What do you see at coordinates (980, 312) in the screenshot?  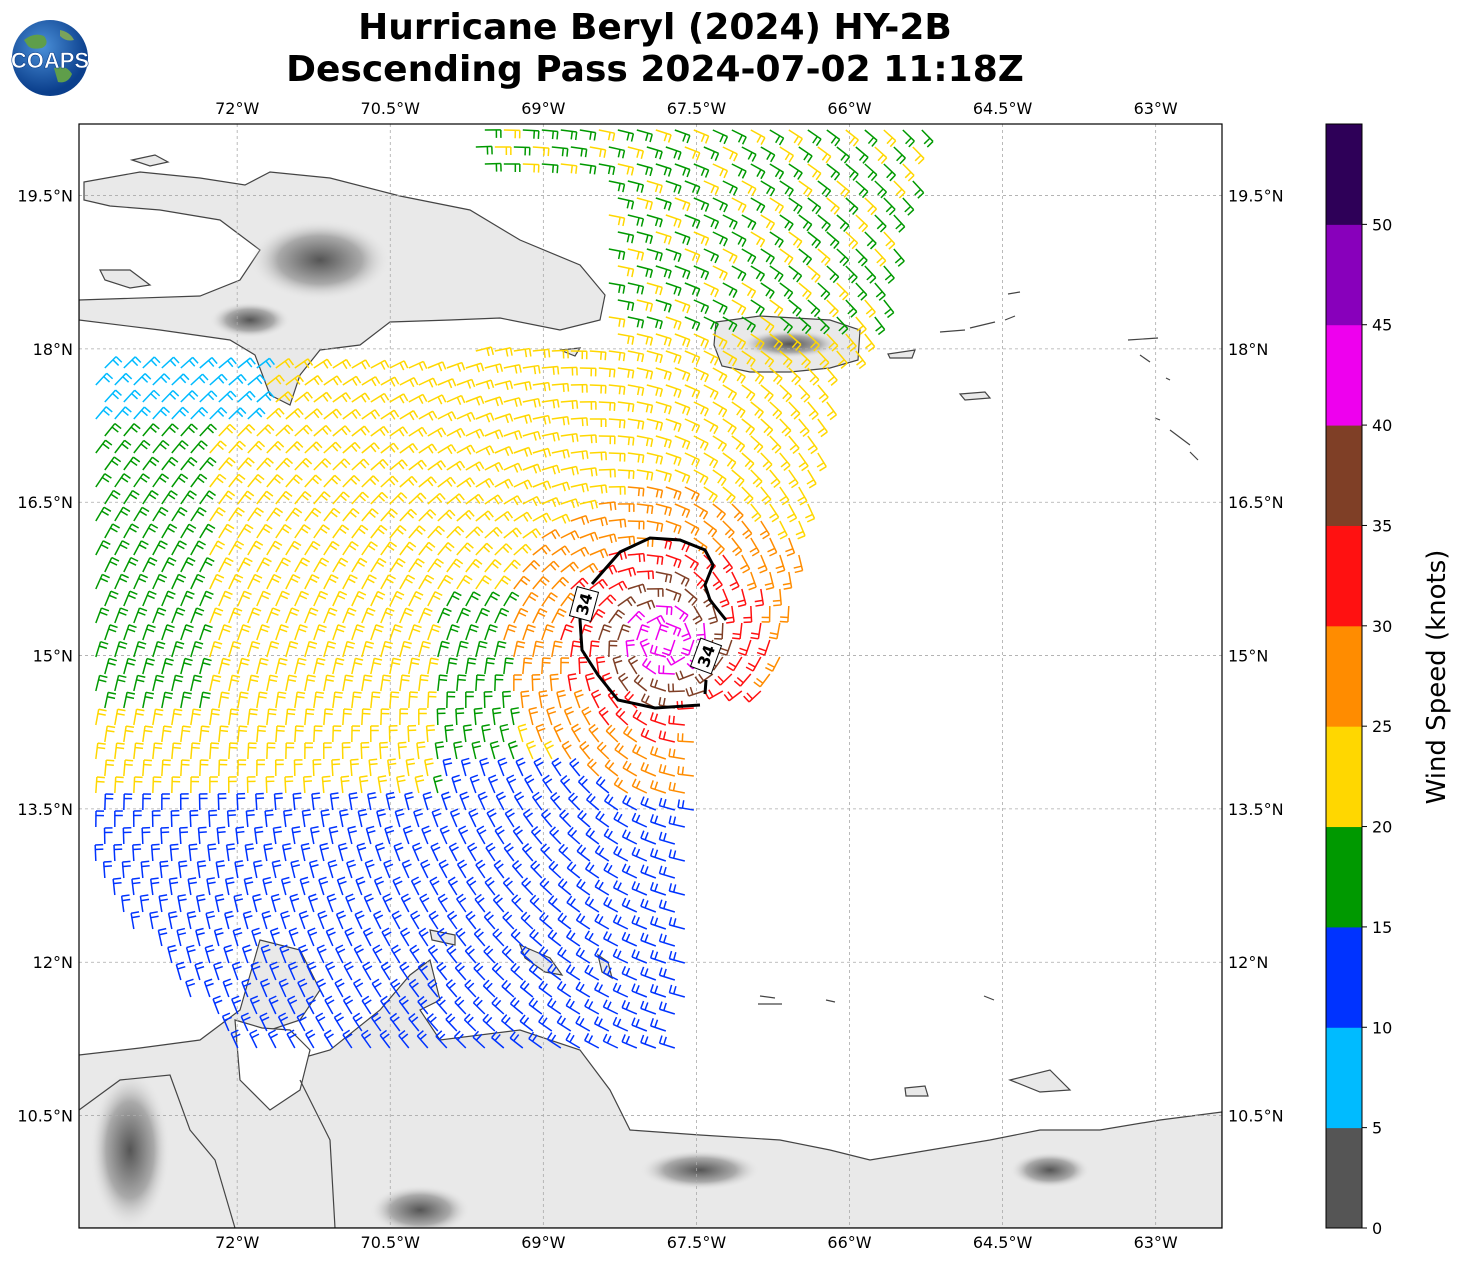 I see `virgin-islands` at bounding box center [980, 312].